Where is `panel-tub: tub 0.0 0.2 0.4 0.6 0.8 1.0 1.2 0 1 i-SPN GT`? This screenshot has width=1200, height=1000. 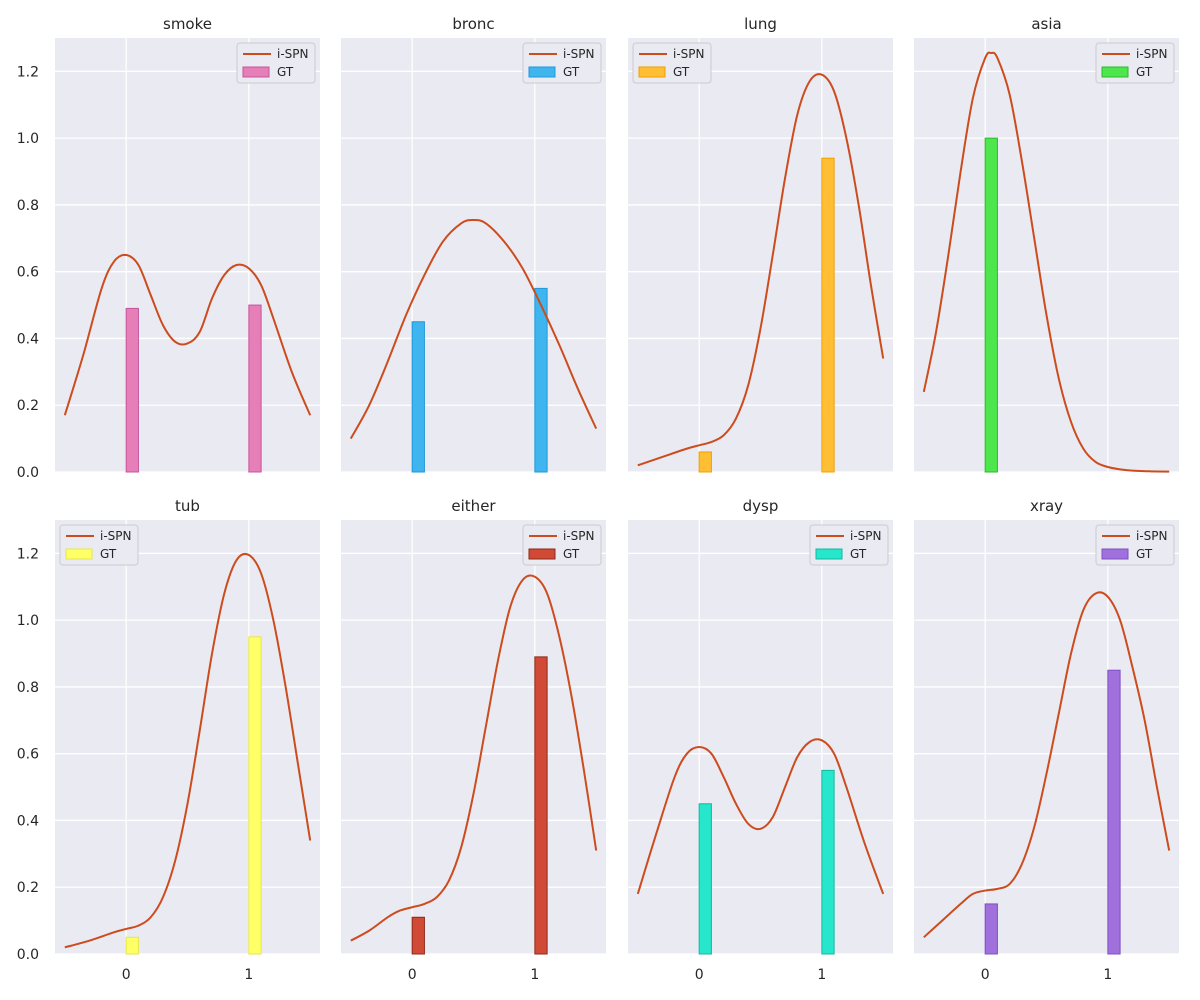 panel-tub: tub 0.0 0.2 0.4 0.6 0.8 1.0 1.2 0 1 i-SPN GT is located at coordinates (168, 740).